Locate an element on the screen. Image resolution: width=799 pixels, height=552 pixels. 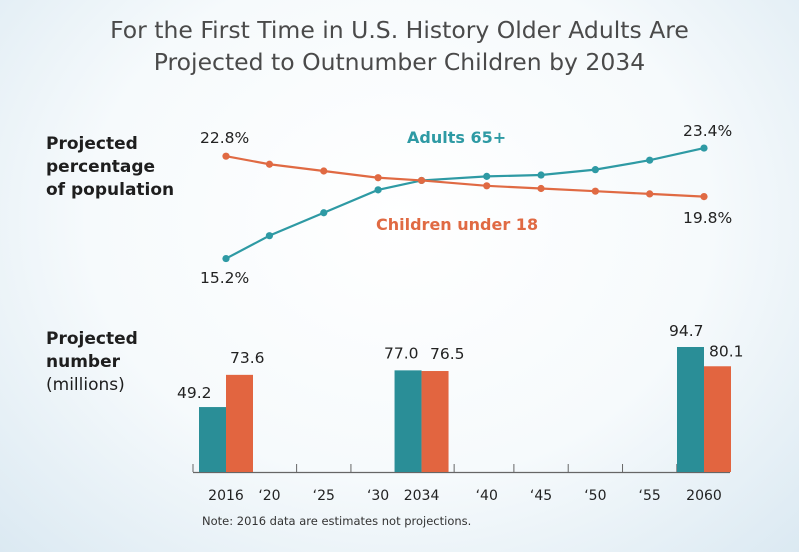
x-tick-label: ‘30 is located at coordinates (378, 496).